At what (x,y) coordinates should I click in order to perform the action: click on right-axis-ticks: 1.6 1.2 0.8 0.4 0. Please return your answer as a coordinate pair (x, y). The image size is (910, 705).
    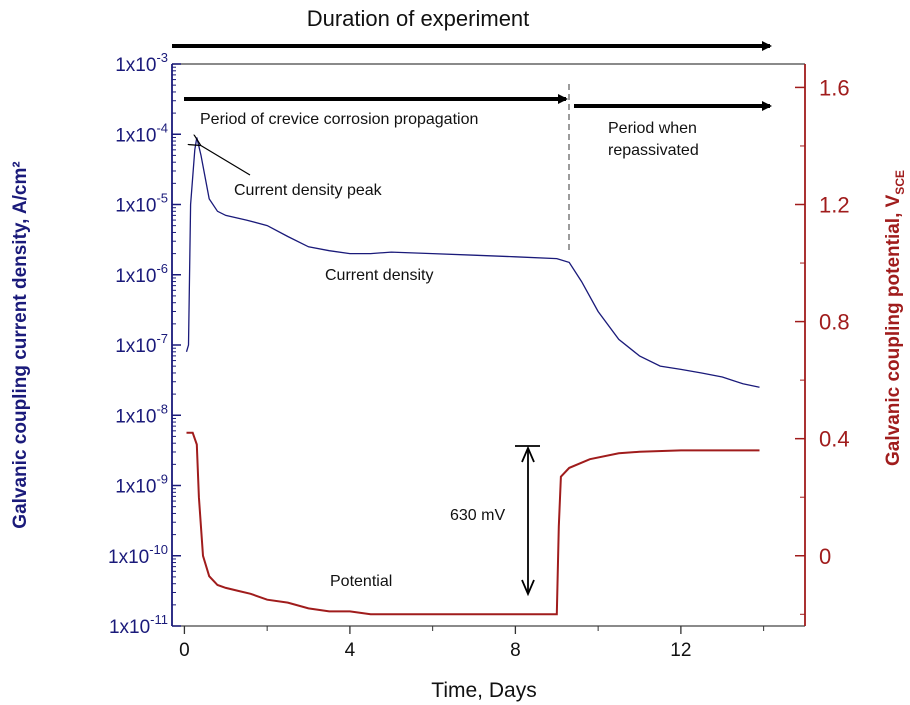
    Looking at the image, I should click on (822, 345).